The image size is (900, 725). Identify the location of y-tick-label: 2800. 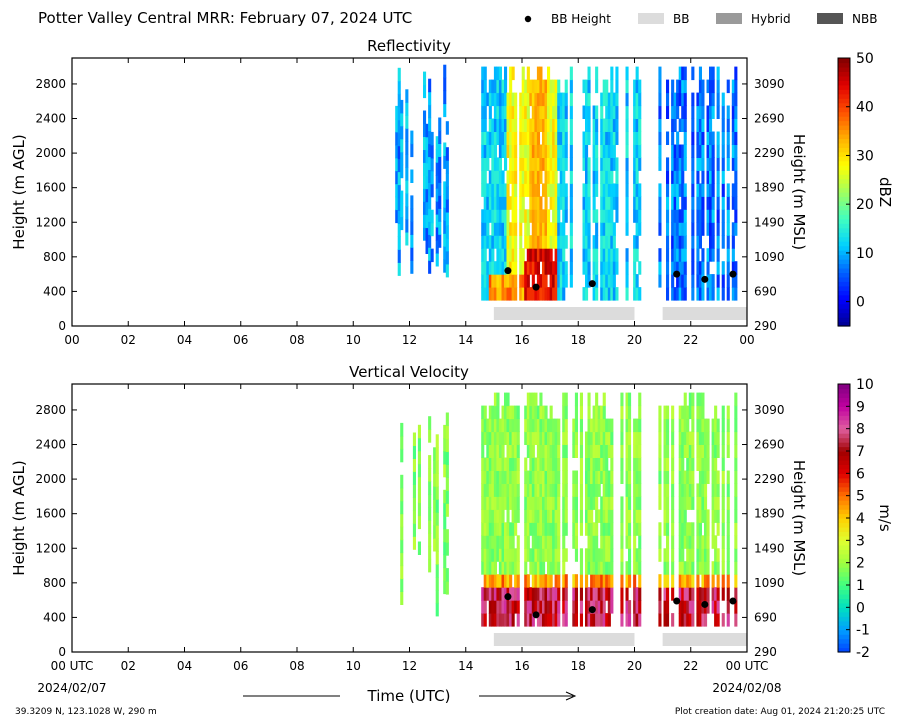
(50, 84).